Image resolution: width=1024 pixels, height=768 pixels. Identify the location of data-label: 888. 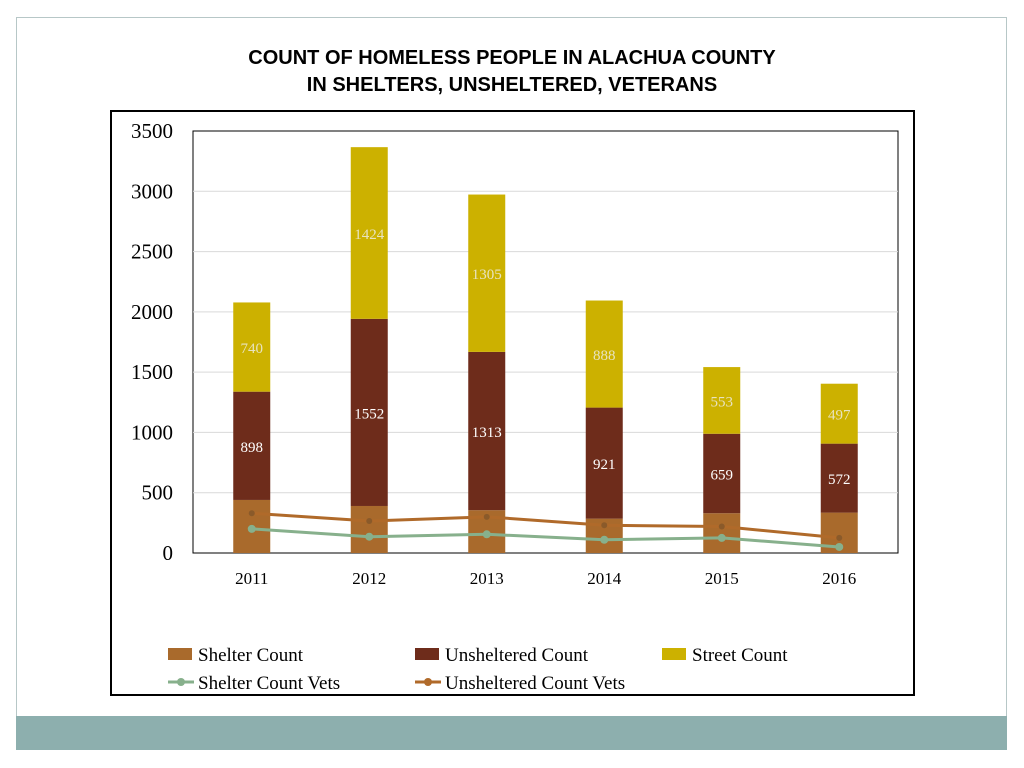
(604, 356).